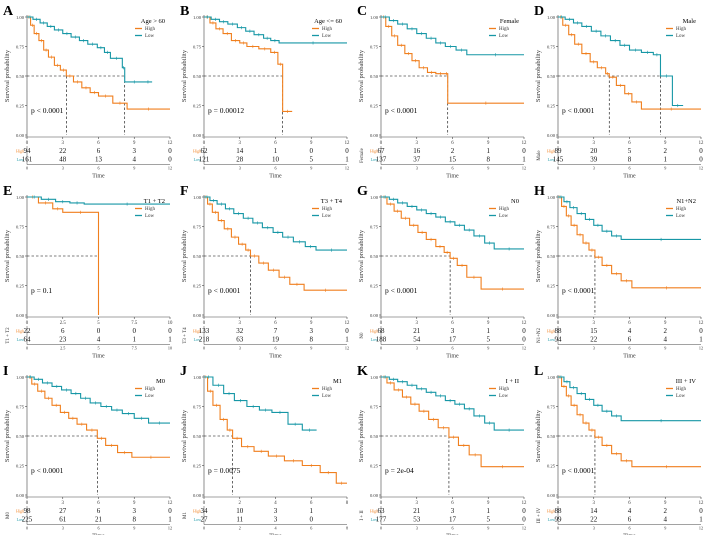  What do you see at coordinates (62, 348) in the screenshot?
I see `risk-x-tick-label: 2.5` at bounding box center [62, 348].